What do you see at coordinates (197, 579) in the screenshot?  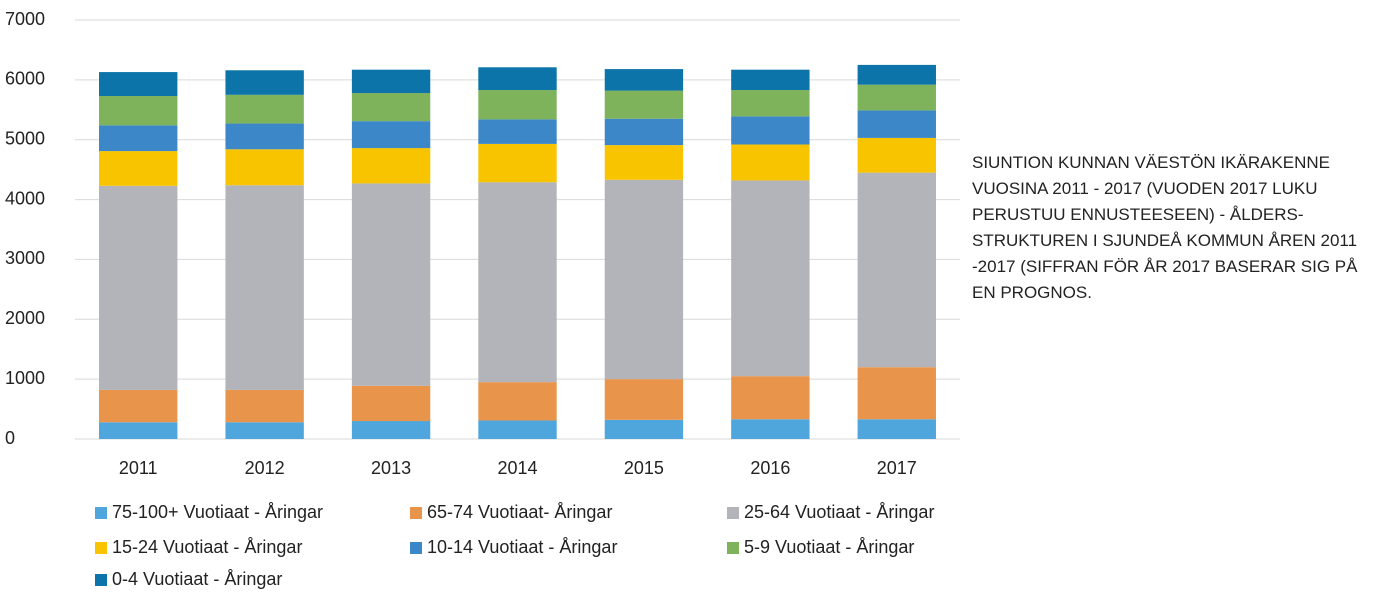 I see `legend-label: 0-4 Vuotiaat - Åringar` at bounding box center [197, 579].